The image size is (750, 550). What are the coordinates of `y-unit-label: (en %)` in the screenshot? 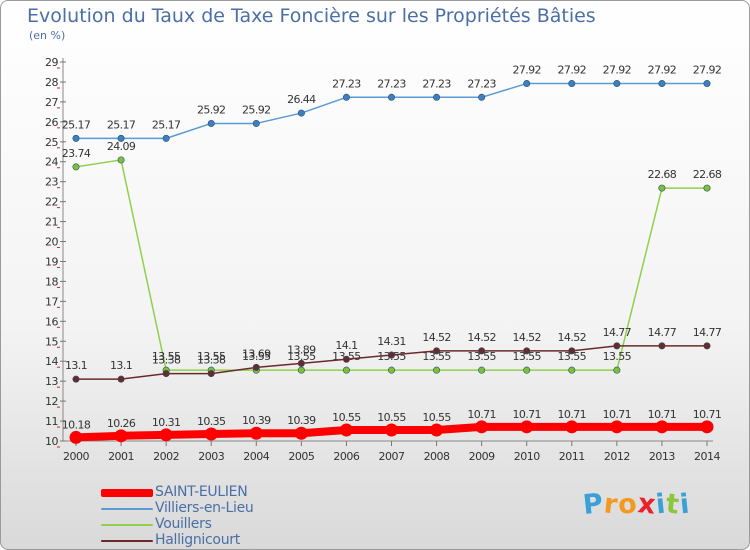 It's located at (47, 35).